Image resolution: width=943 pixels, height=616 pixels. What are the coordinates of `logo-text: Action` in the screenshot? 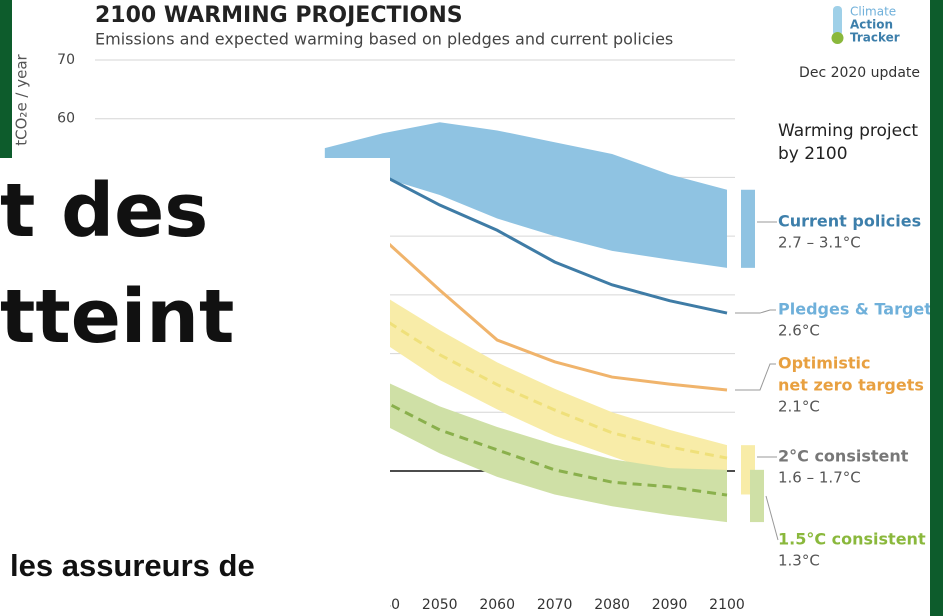 It's located at (871, 25).